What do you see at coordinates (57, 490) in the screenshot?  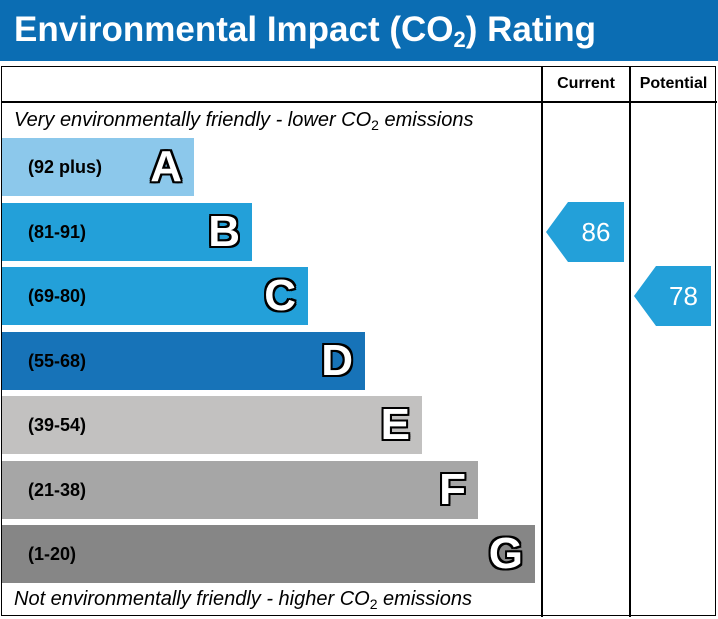 I see `band-range-label: (21-38)` at bounding box center [57, 490].